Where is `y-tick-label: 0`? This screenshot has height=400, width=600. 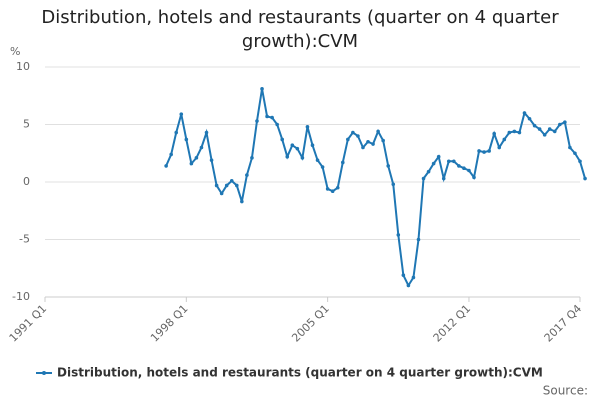 y-tick-label: 0 is located at coordinates (26, 181).